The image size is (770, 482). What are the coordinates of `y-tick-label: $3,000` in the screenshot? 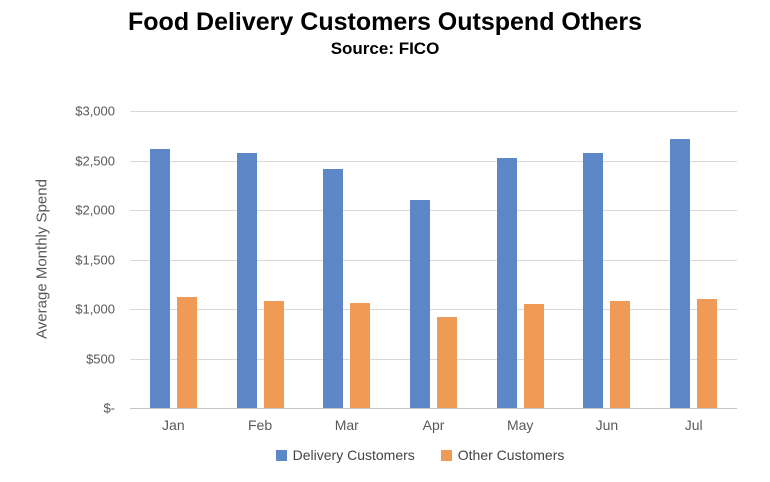 It's located at (95, 111).